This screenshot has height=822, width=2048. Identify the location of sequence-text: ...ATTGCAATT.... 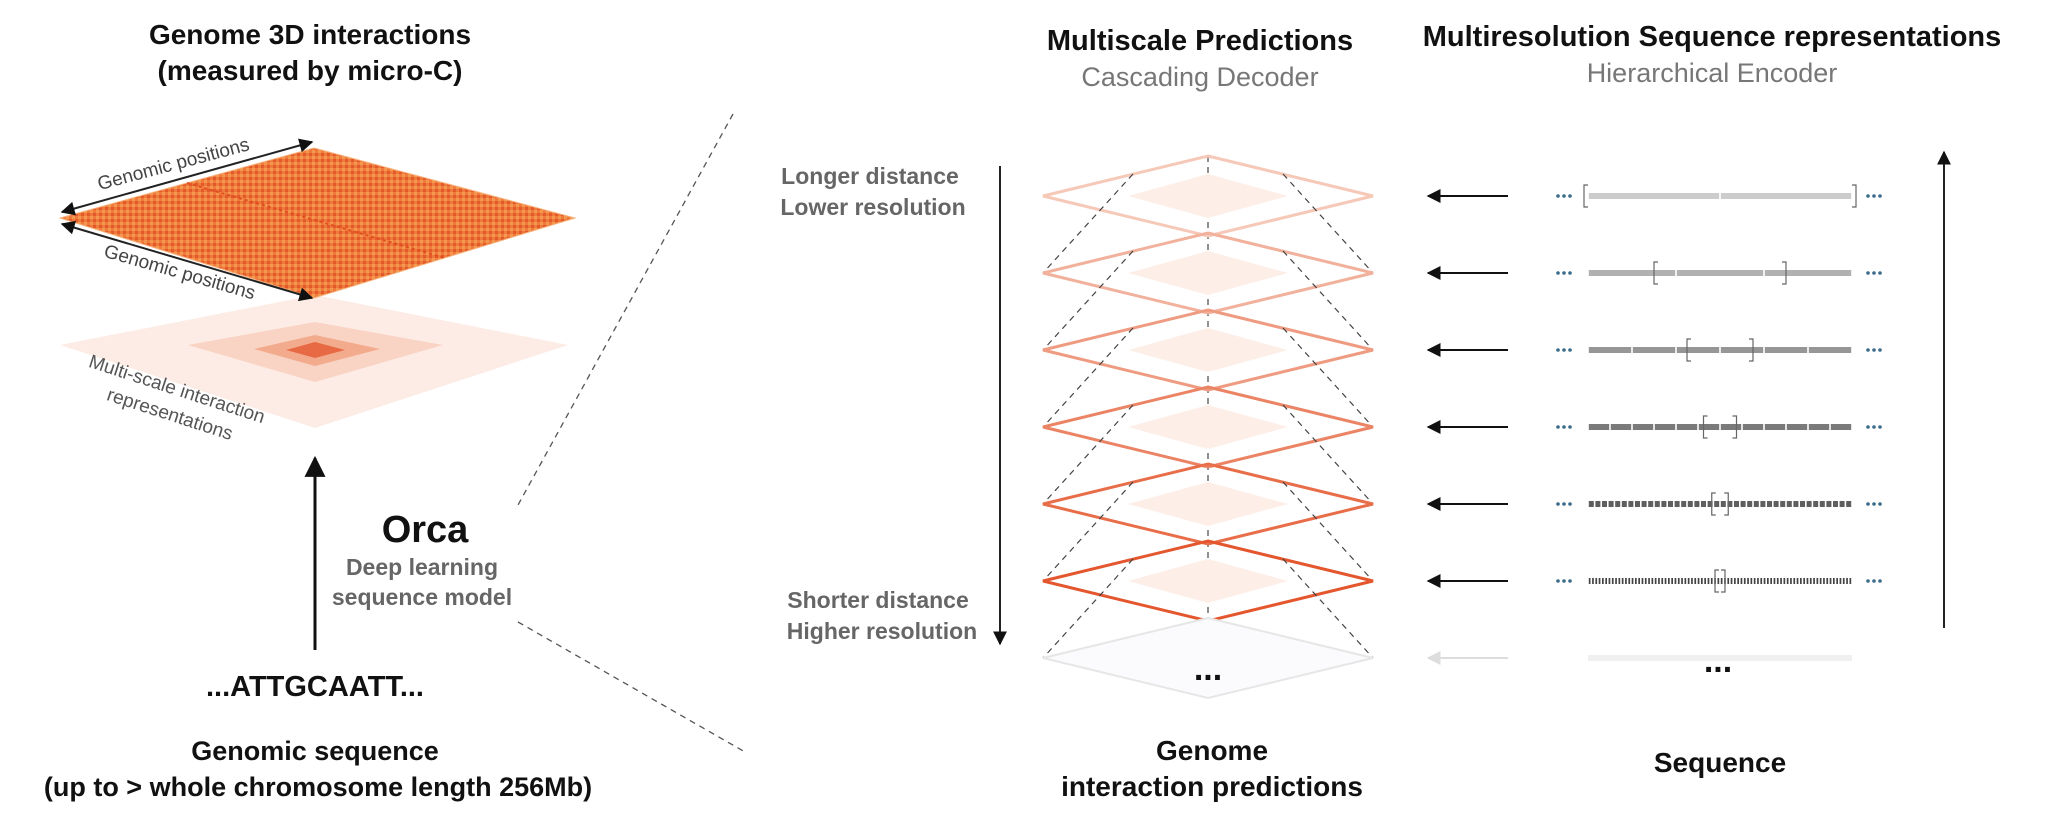
(315, 687).